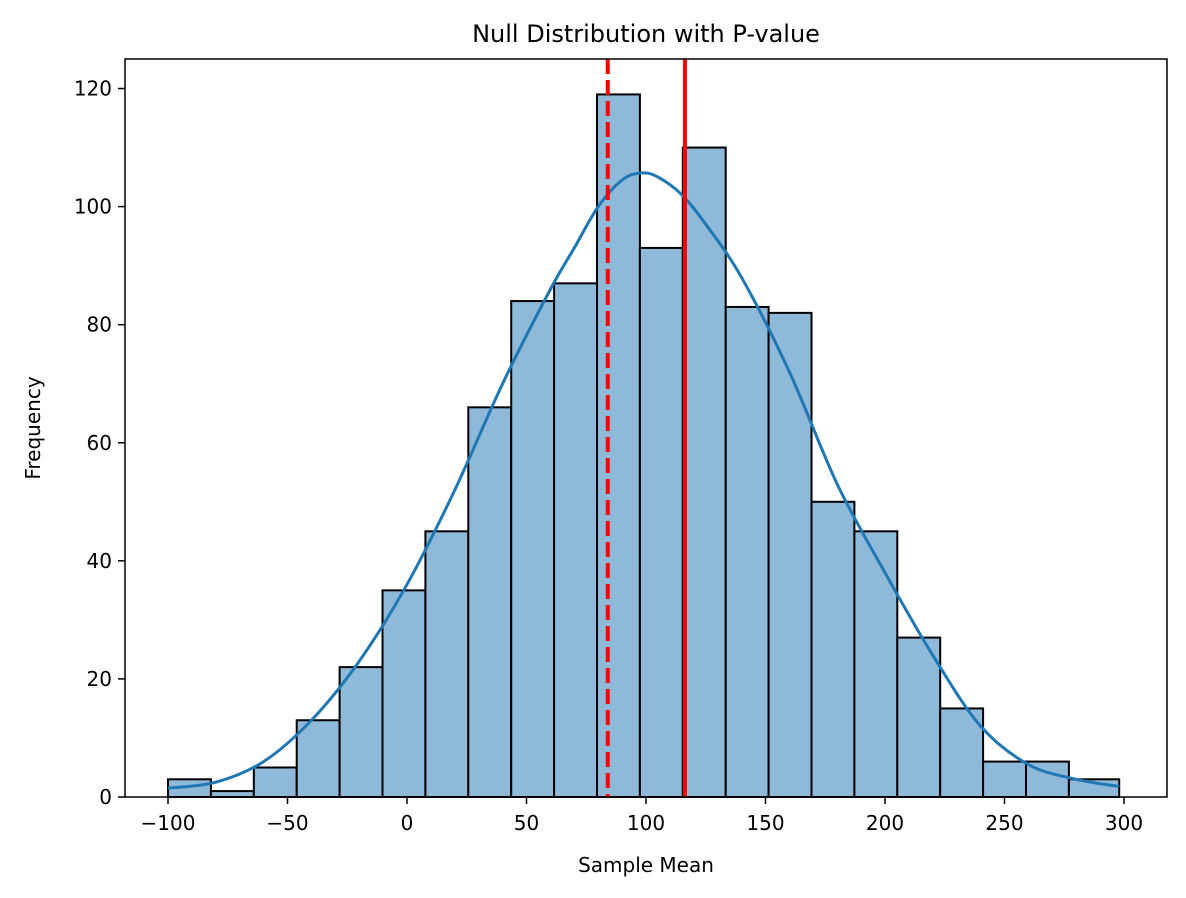  What do you see at coordinates (765, 823) in the screenshot?
I see `x-tick-label: 150` at bounding box center [765, 823].